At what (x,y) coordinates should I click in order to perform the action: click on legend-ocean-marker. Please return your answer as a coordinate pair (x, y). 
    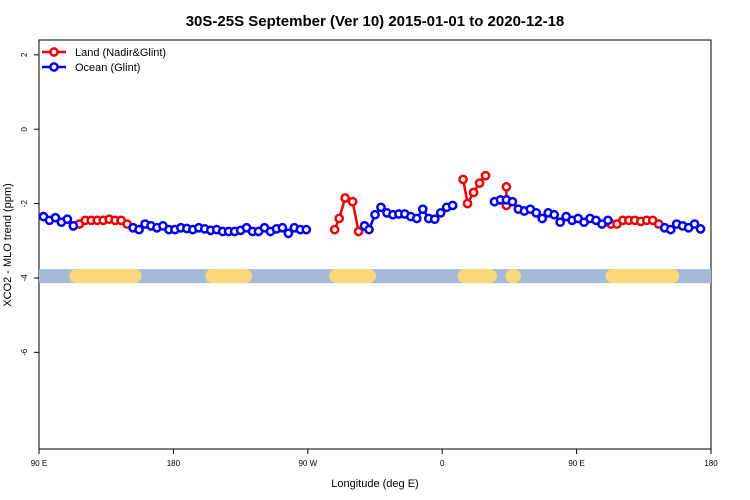
    Looking at the image, I should click on (54, 67).